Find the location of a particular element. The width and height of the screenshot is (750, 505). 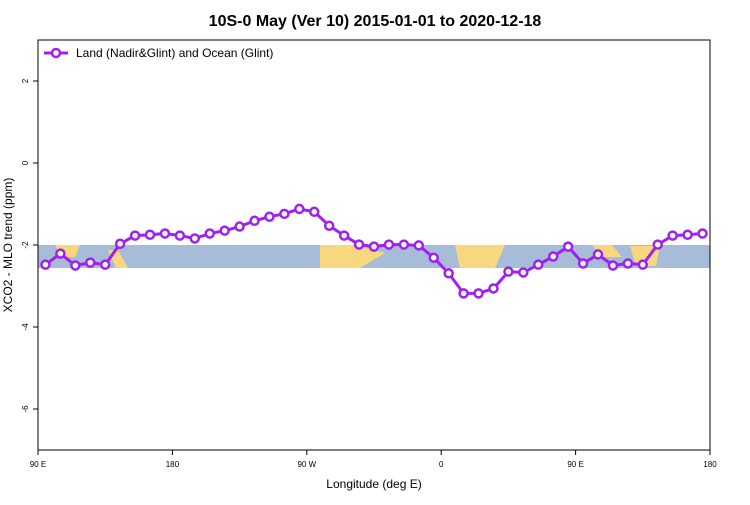

y-tick-label: -2 is located at coordinates (25, 245).